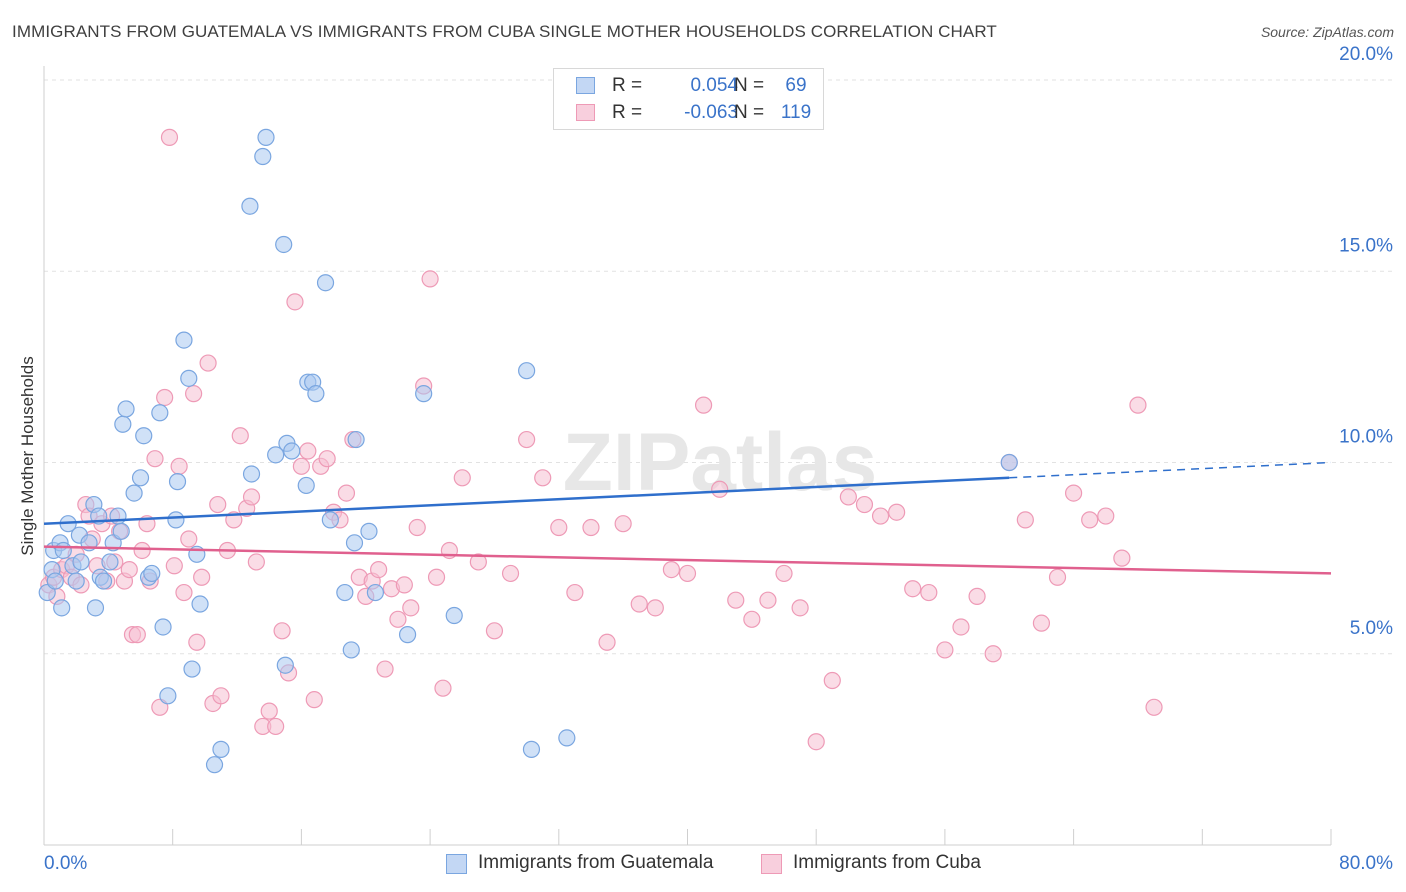 Image resolution: width=1406 pixels, height=892 pixels. Describe the element at coordinates (1366, 245) in the screenshot. I see `y-tick-label: 15.0%` at that location.